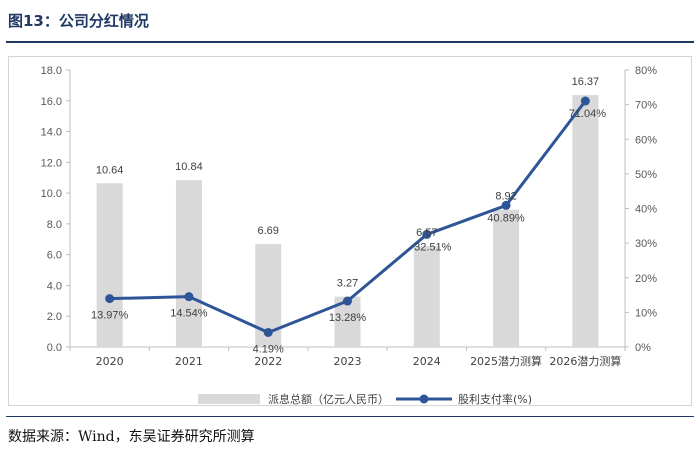 The height and width of the screenshot is (455, 700). Describe the element at coordinates (54, 256) in the screenshot. I see `left-tick-label: 6.0` at that location.